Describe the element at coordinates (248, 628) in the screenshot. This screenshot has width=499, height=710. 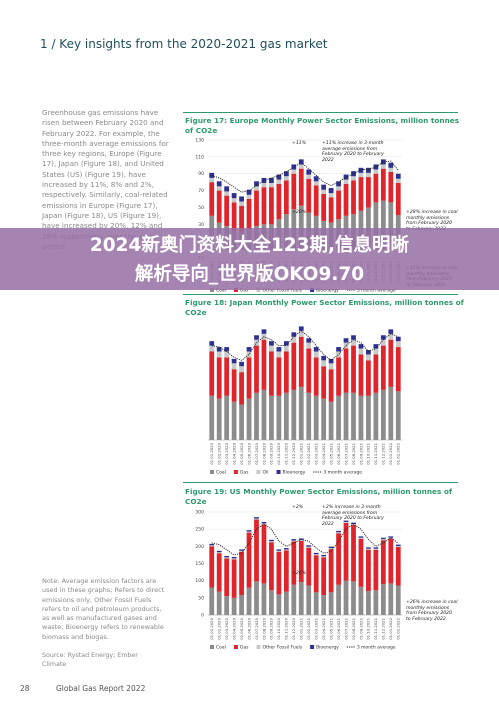
I see `x-tick-label: 01.06.2020` at that location.